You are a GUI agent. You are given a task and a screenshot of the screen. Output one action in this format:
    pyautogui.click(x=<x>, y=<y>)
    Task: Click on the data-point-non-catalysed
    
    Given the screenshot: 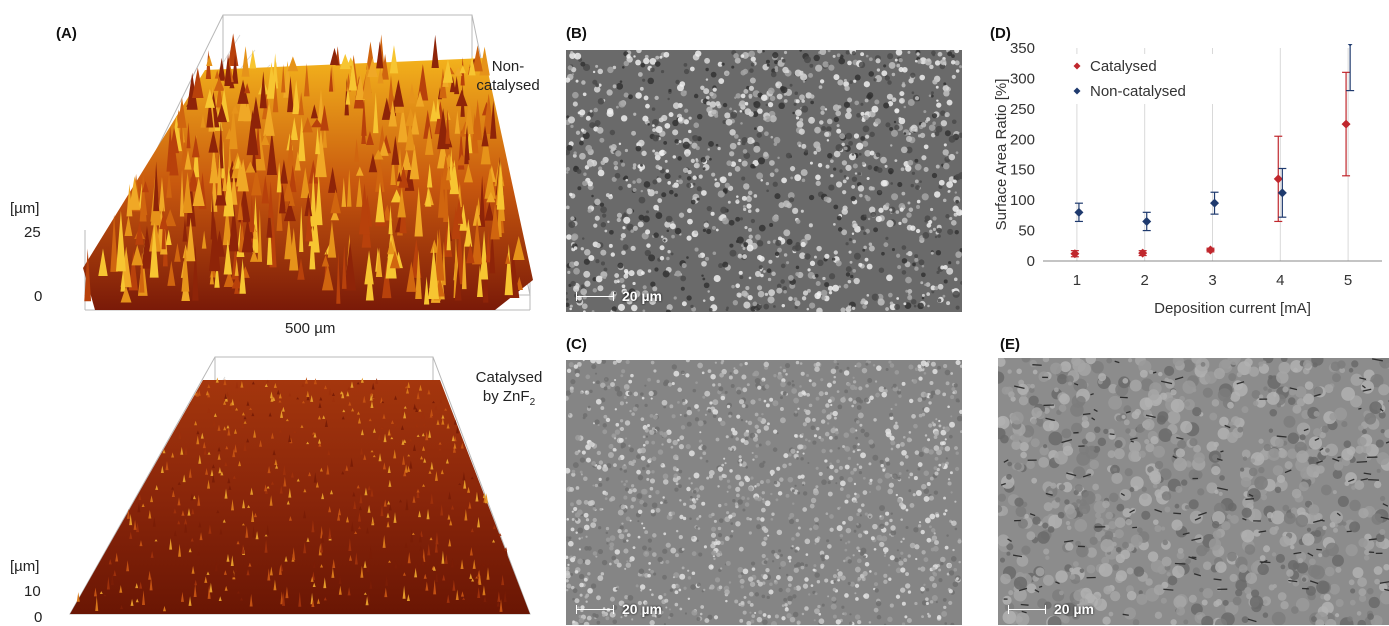 What is the action you would take?
    pyautogui.click(x=1146, y=221)
    